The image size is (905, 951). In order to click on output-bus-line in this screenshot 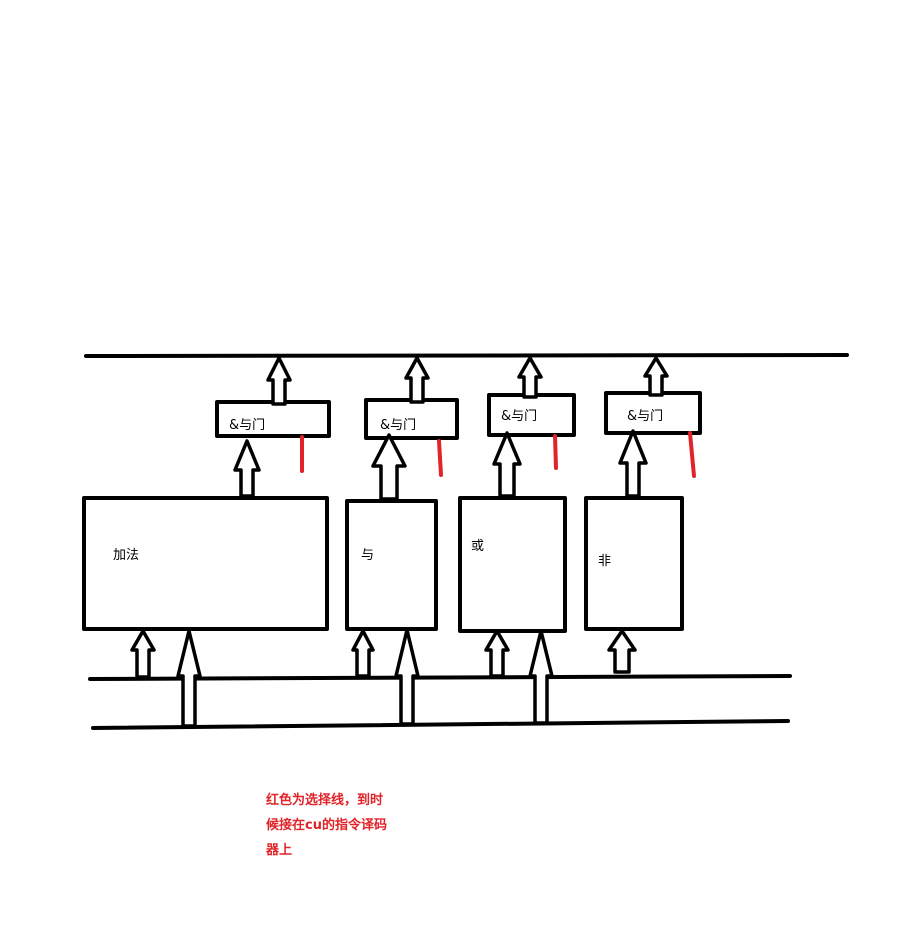, I will do `click(466, 355)`.